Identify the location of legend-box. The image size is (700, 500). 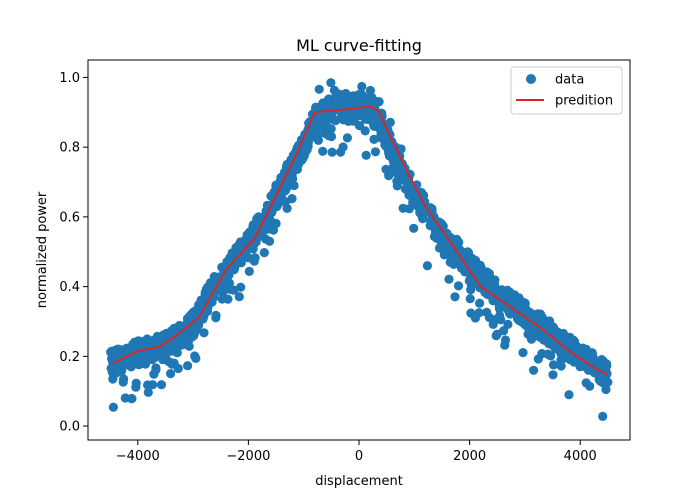
(566, 90).